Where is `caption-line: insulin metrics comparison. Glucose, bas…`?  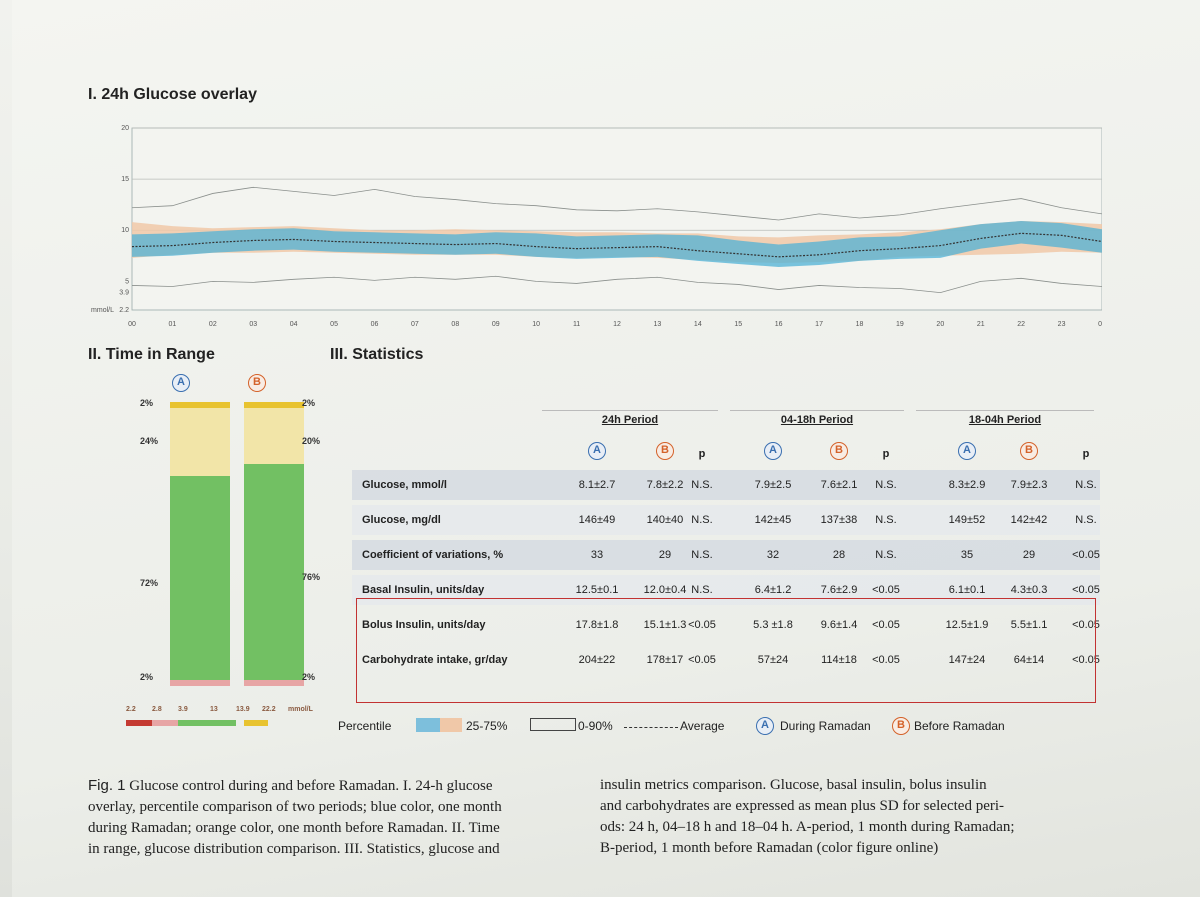 caption-line: insulin metrics comparison. Glucose, bas… is located at coordinates (793, 785).